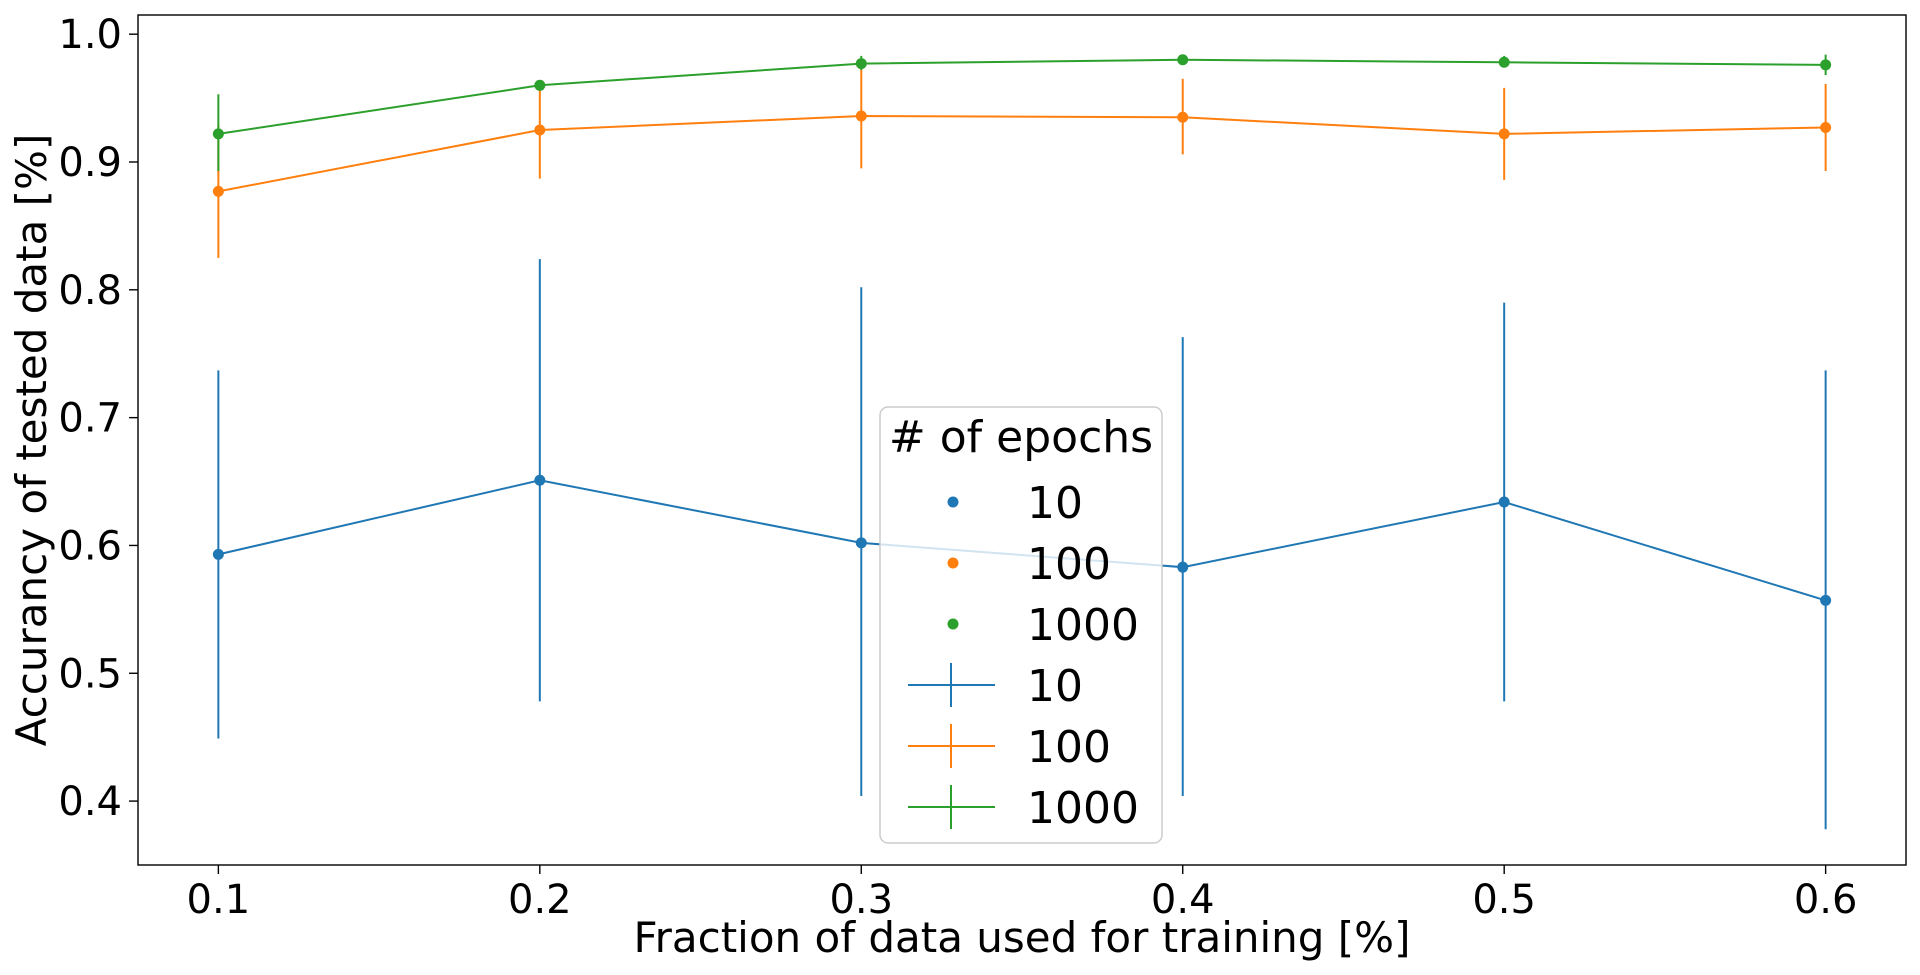 The image size is (1920, 975). I want to click on y-tick-label: 1.0, so click(90, 35).